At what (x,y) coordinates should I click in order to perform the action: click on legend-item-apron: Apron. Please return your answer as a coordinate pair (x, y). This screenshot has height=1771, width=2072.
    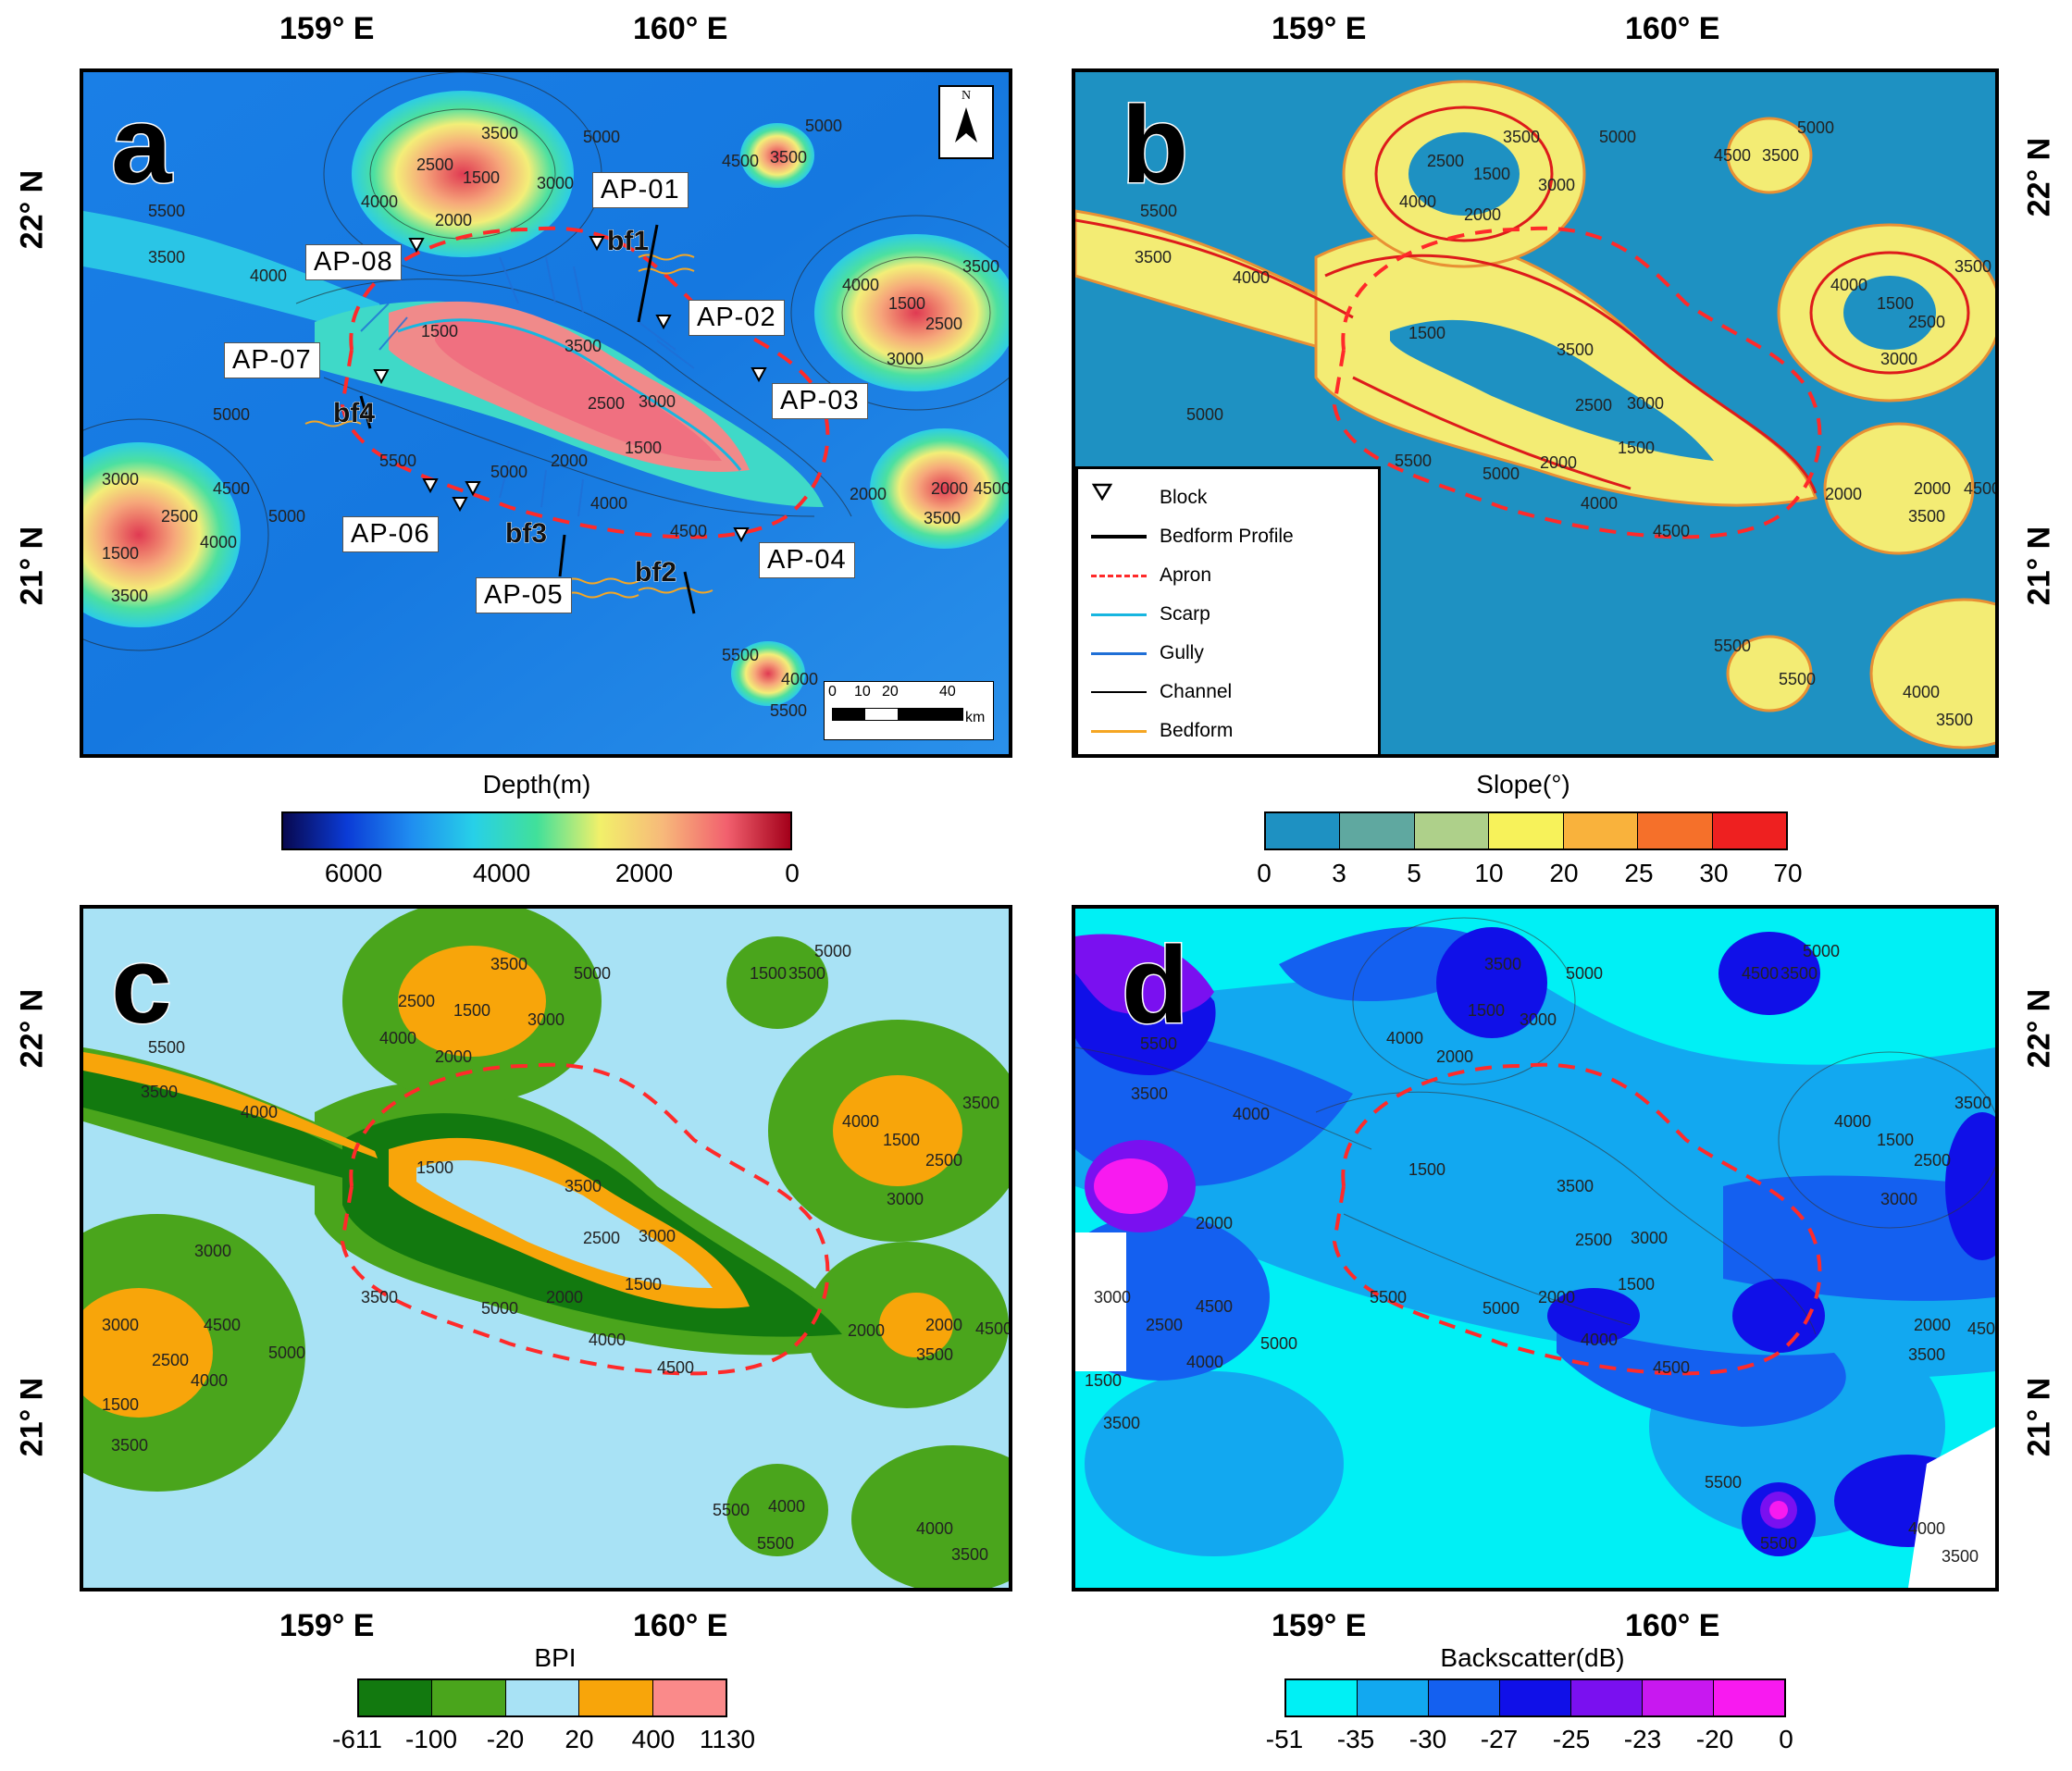
    Looking at the image, I should click on (1151, 575).